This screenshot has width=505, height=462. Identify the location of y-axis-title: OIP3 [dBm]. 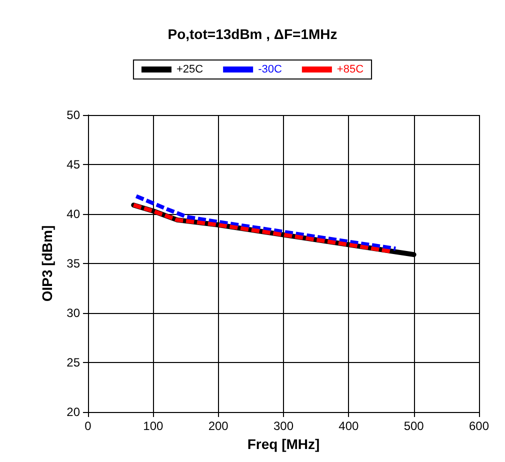
(47, 263).